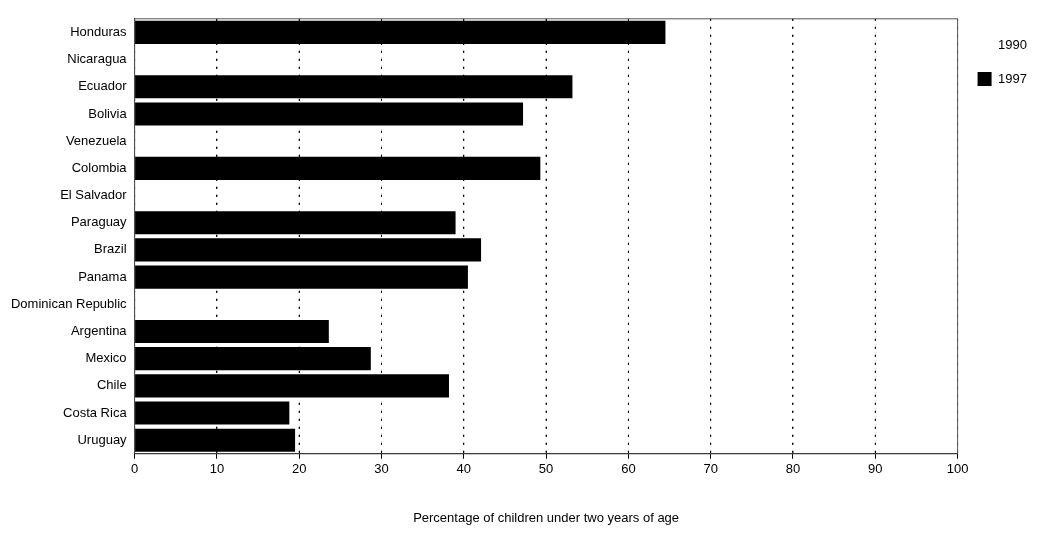  Describe the element at coordinates (710, 469) in the screenshot. I see `x-tick-label: 70` at that location.